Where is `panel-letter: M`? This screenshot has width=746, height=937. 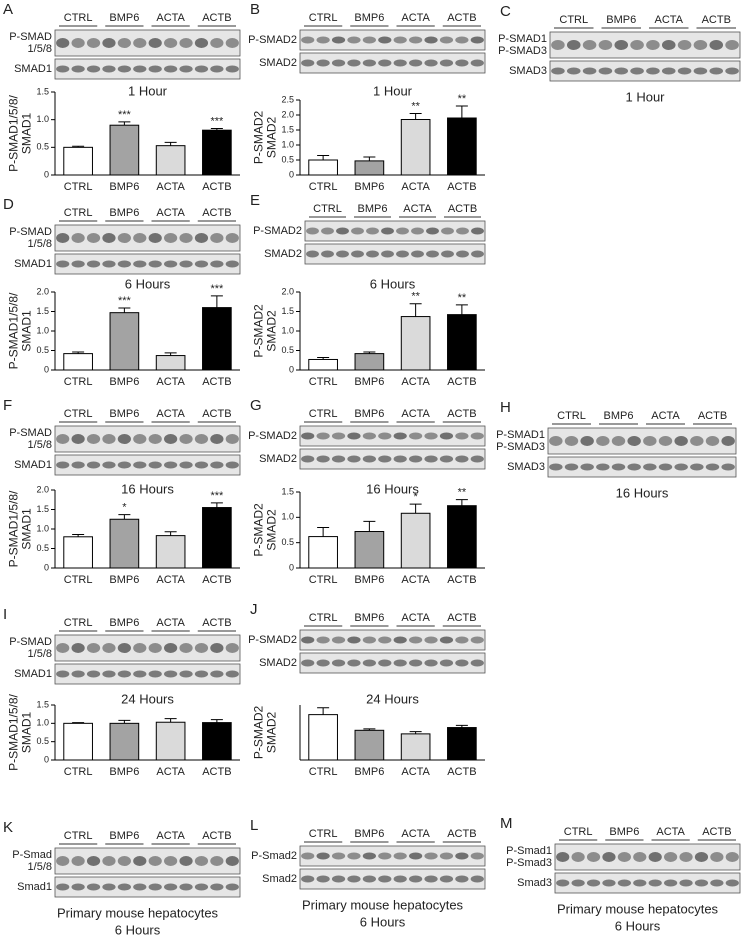 panel-letter: M is located at coordinates (506, 823).